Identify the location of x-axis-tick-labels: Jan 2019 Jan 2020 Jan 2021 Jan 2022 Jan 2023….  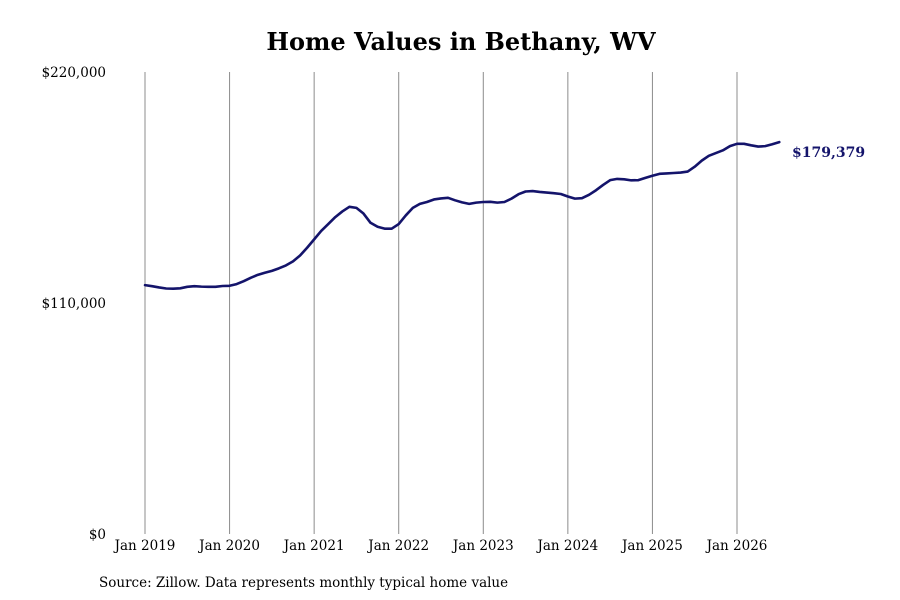
(440, 546).